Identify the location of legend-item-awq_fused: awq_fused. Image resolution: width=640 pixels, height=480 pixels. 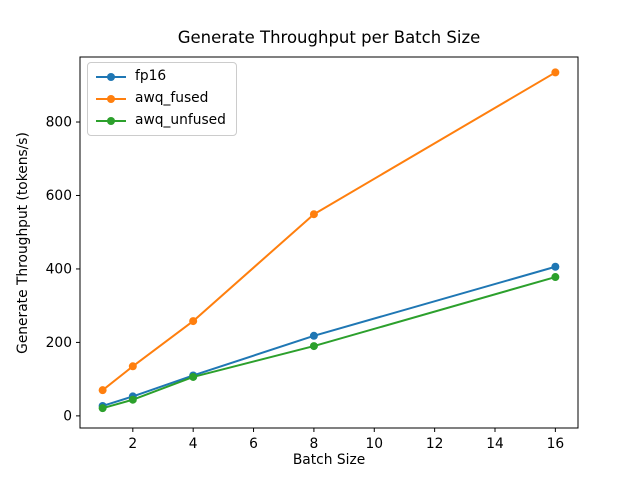
(160, 99).